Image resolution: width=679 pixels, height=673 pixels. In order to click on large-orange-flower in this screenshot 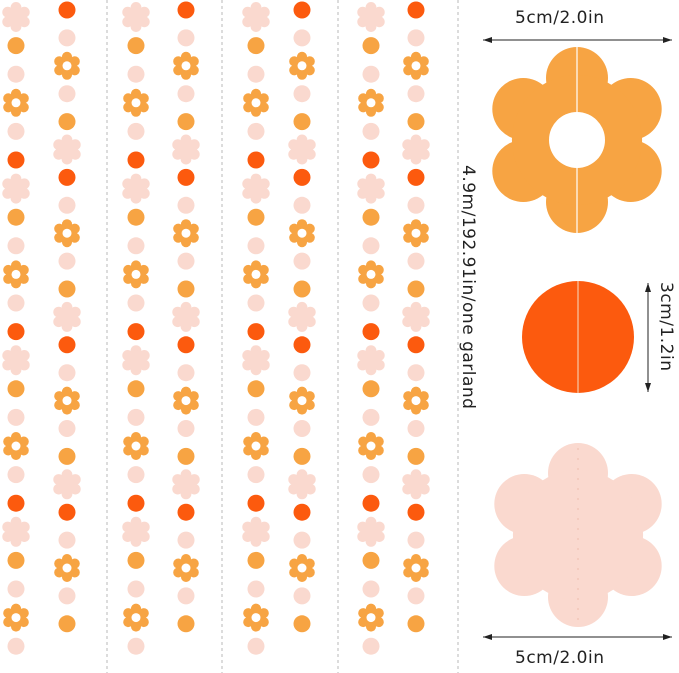, I will do `click(577, 140)`.